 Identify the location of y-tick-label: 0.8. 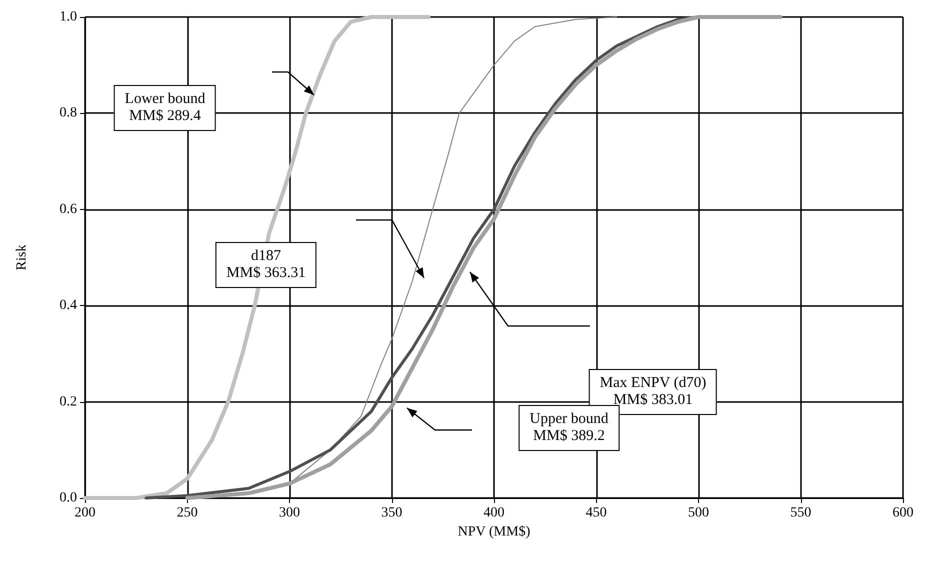
(68, 113).